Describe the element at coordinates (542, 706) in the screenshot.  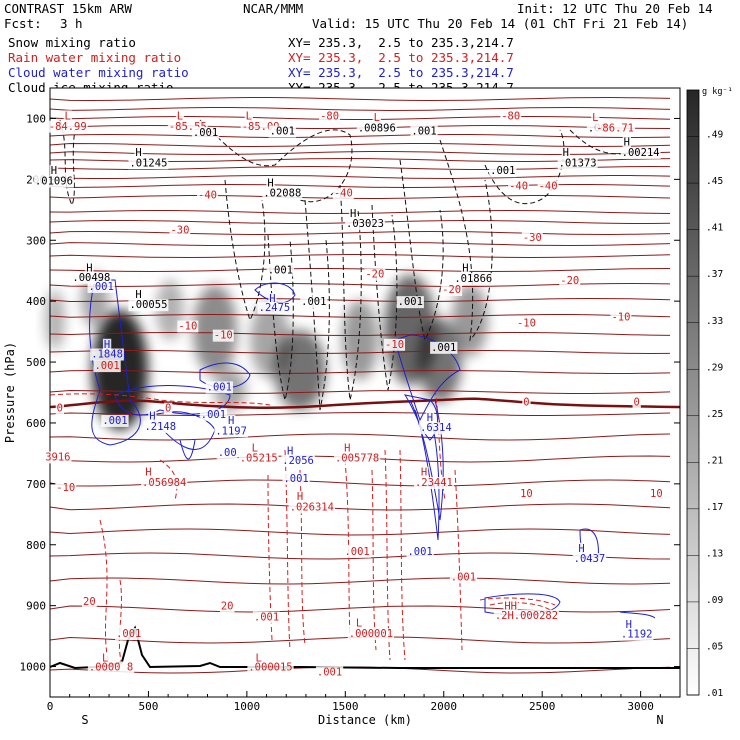
I see `x-tick-label: 2500` at that location.